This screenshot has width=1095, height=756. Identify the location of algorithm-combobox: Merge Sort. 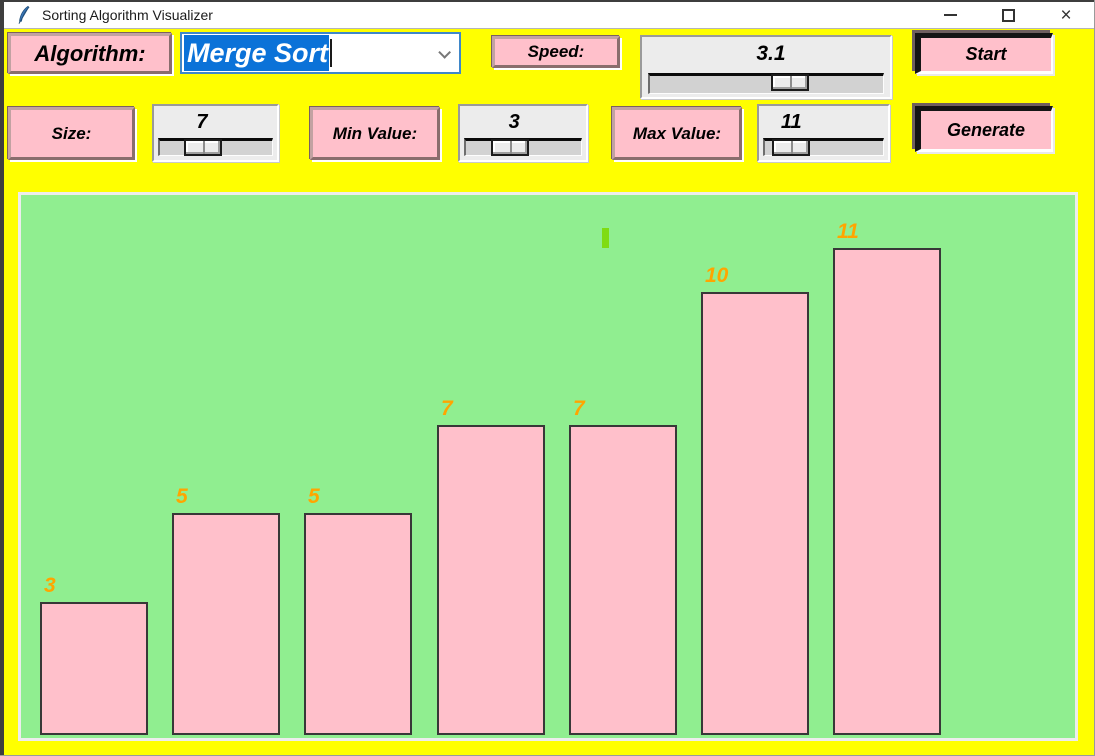
(320, 53).